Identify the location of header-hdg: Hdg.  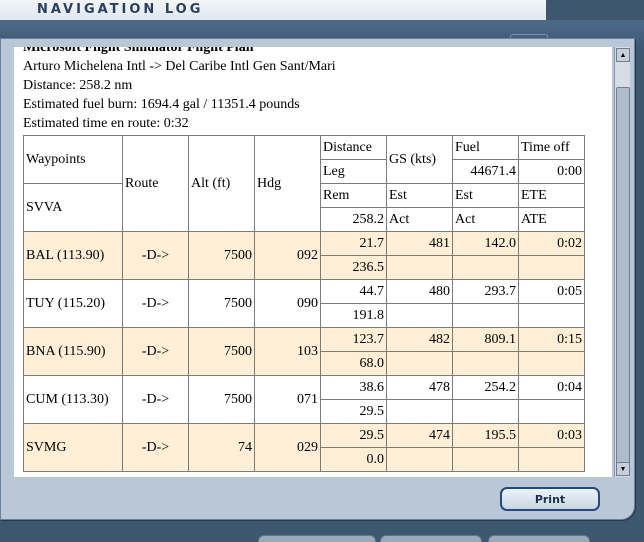
(287, 183).